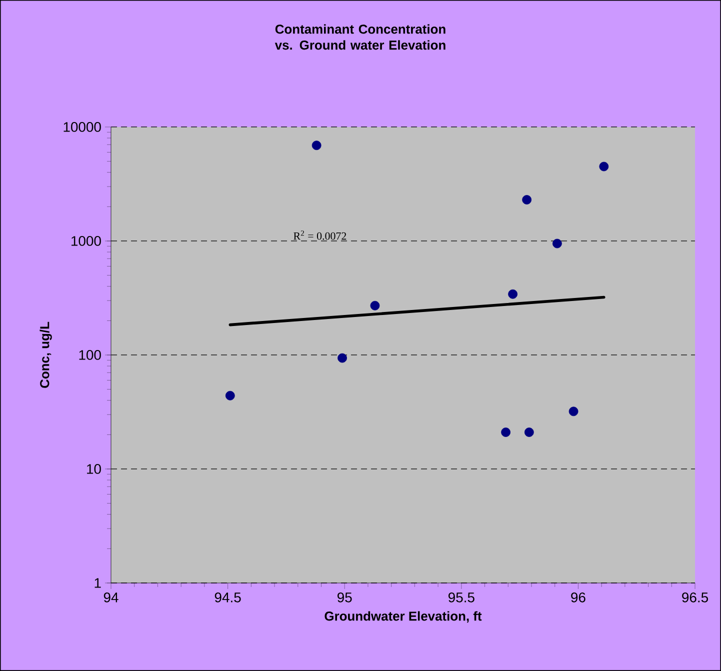 This screenshot has width=721, height=671. I want to click on y-tick-label: 10, so click(94, 469).